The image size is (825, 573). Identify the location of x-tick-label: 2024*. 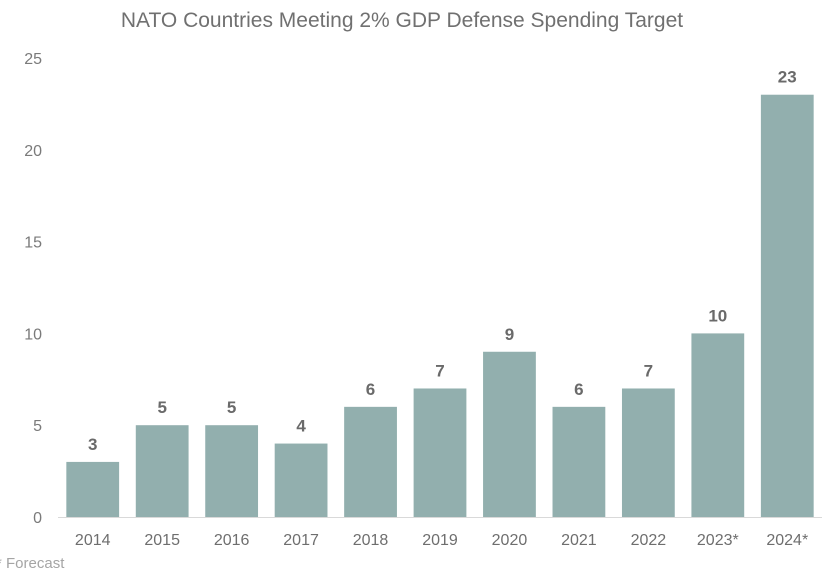
(787, 540).